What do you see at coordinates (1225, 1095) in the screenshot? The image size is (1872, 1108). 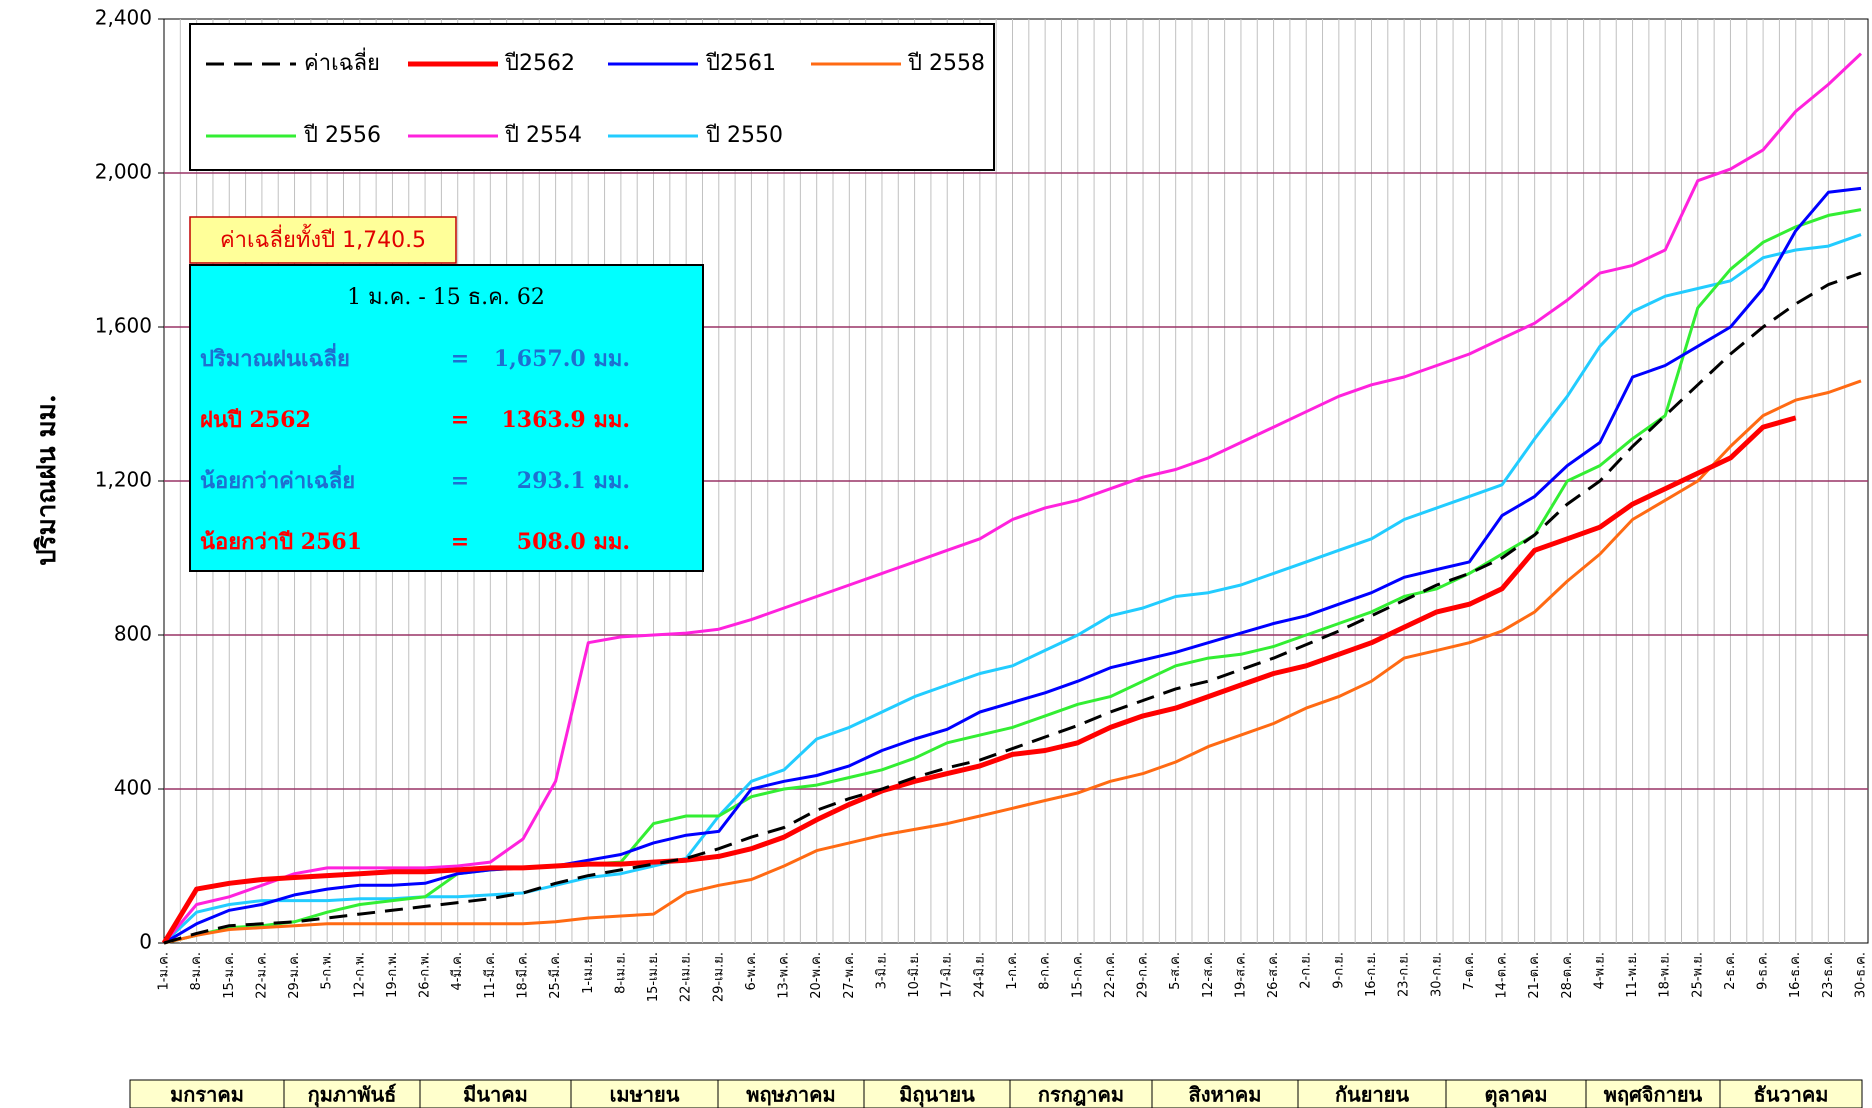 I see `month-label: สิงหาคม` at bounding box center [1225, 1095].